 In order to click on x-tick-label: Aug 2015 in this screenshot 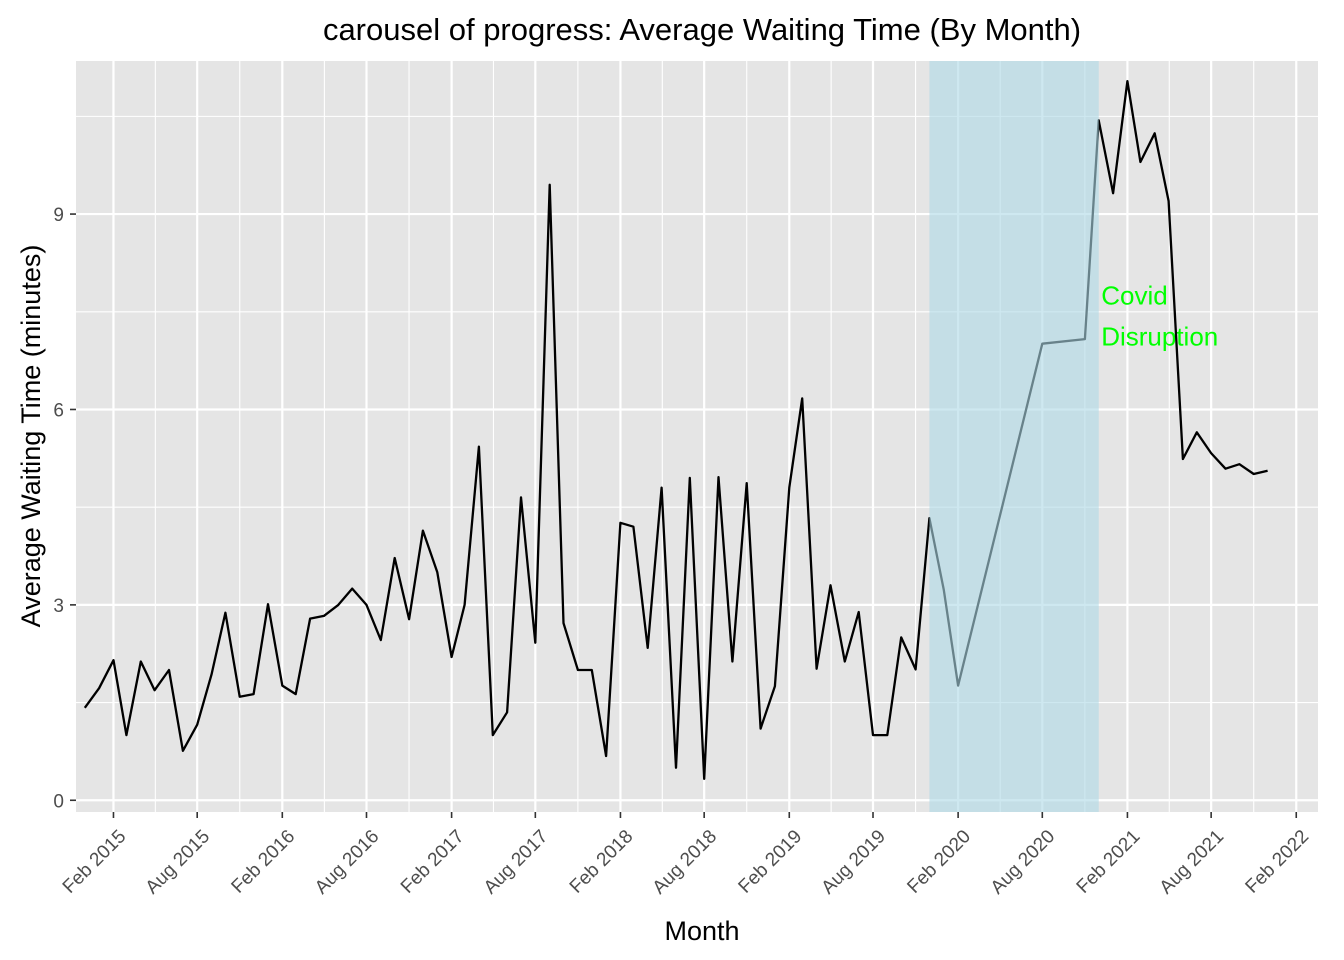, I will do `click(178, 862)`.